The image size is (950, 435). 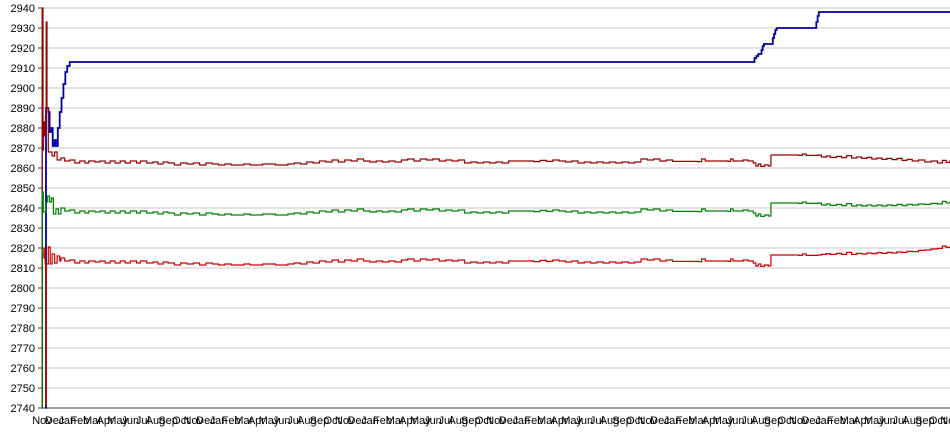 I want to click on y-tick-label: 2830, so click(x=23, y=229).